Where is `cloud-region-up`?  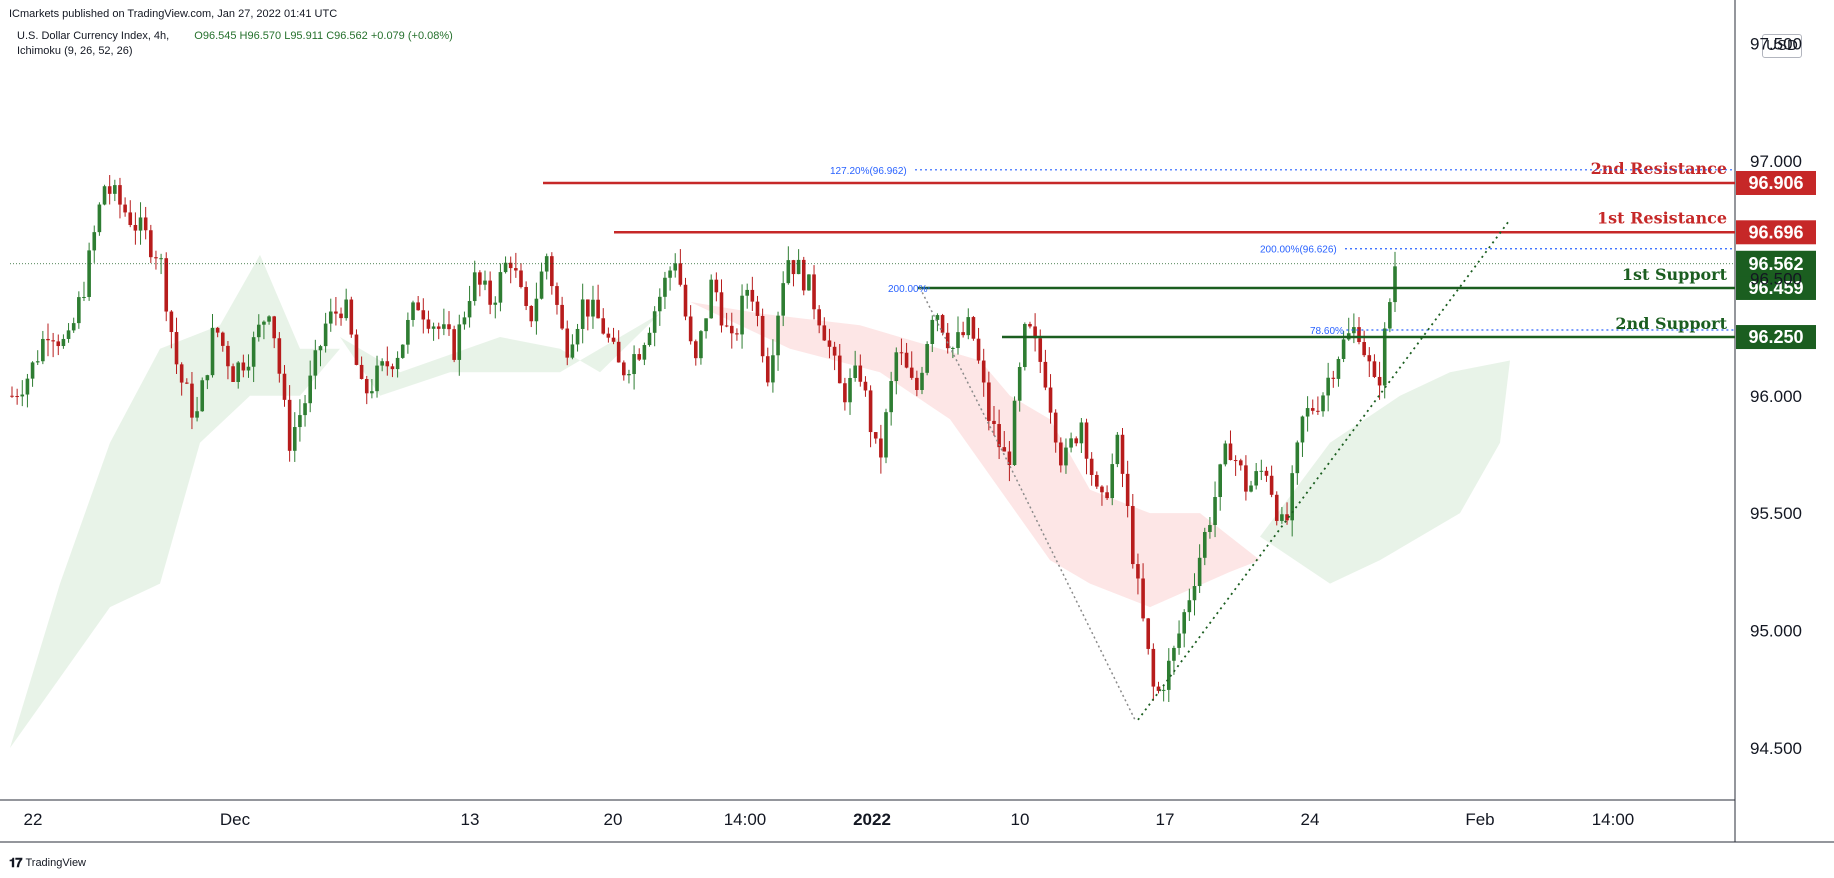
cloud-region-up is located at coordinates (175, 501).